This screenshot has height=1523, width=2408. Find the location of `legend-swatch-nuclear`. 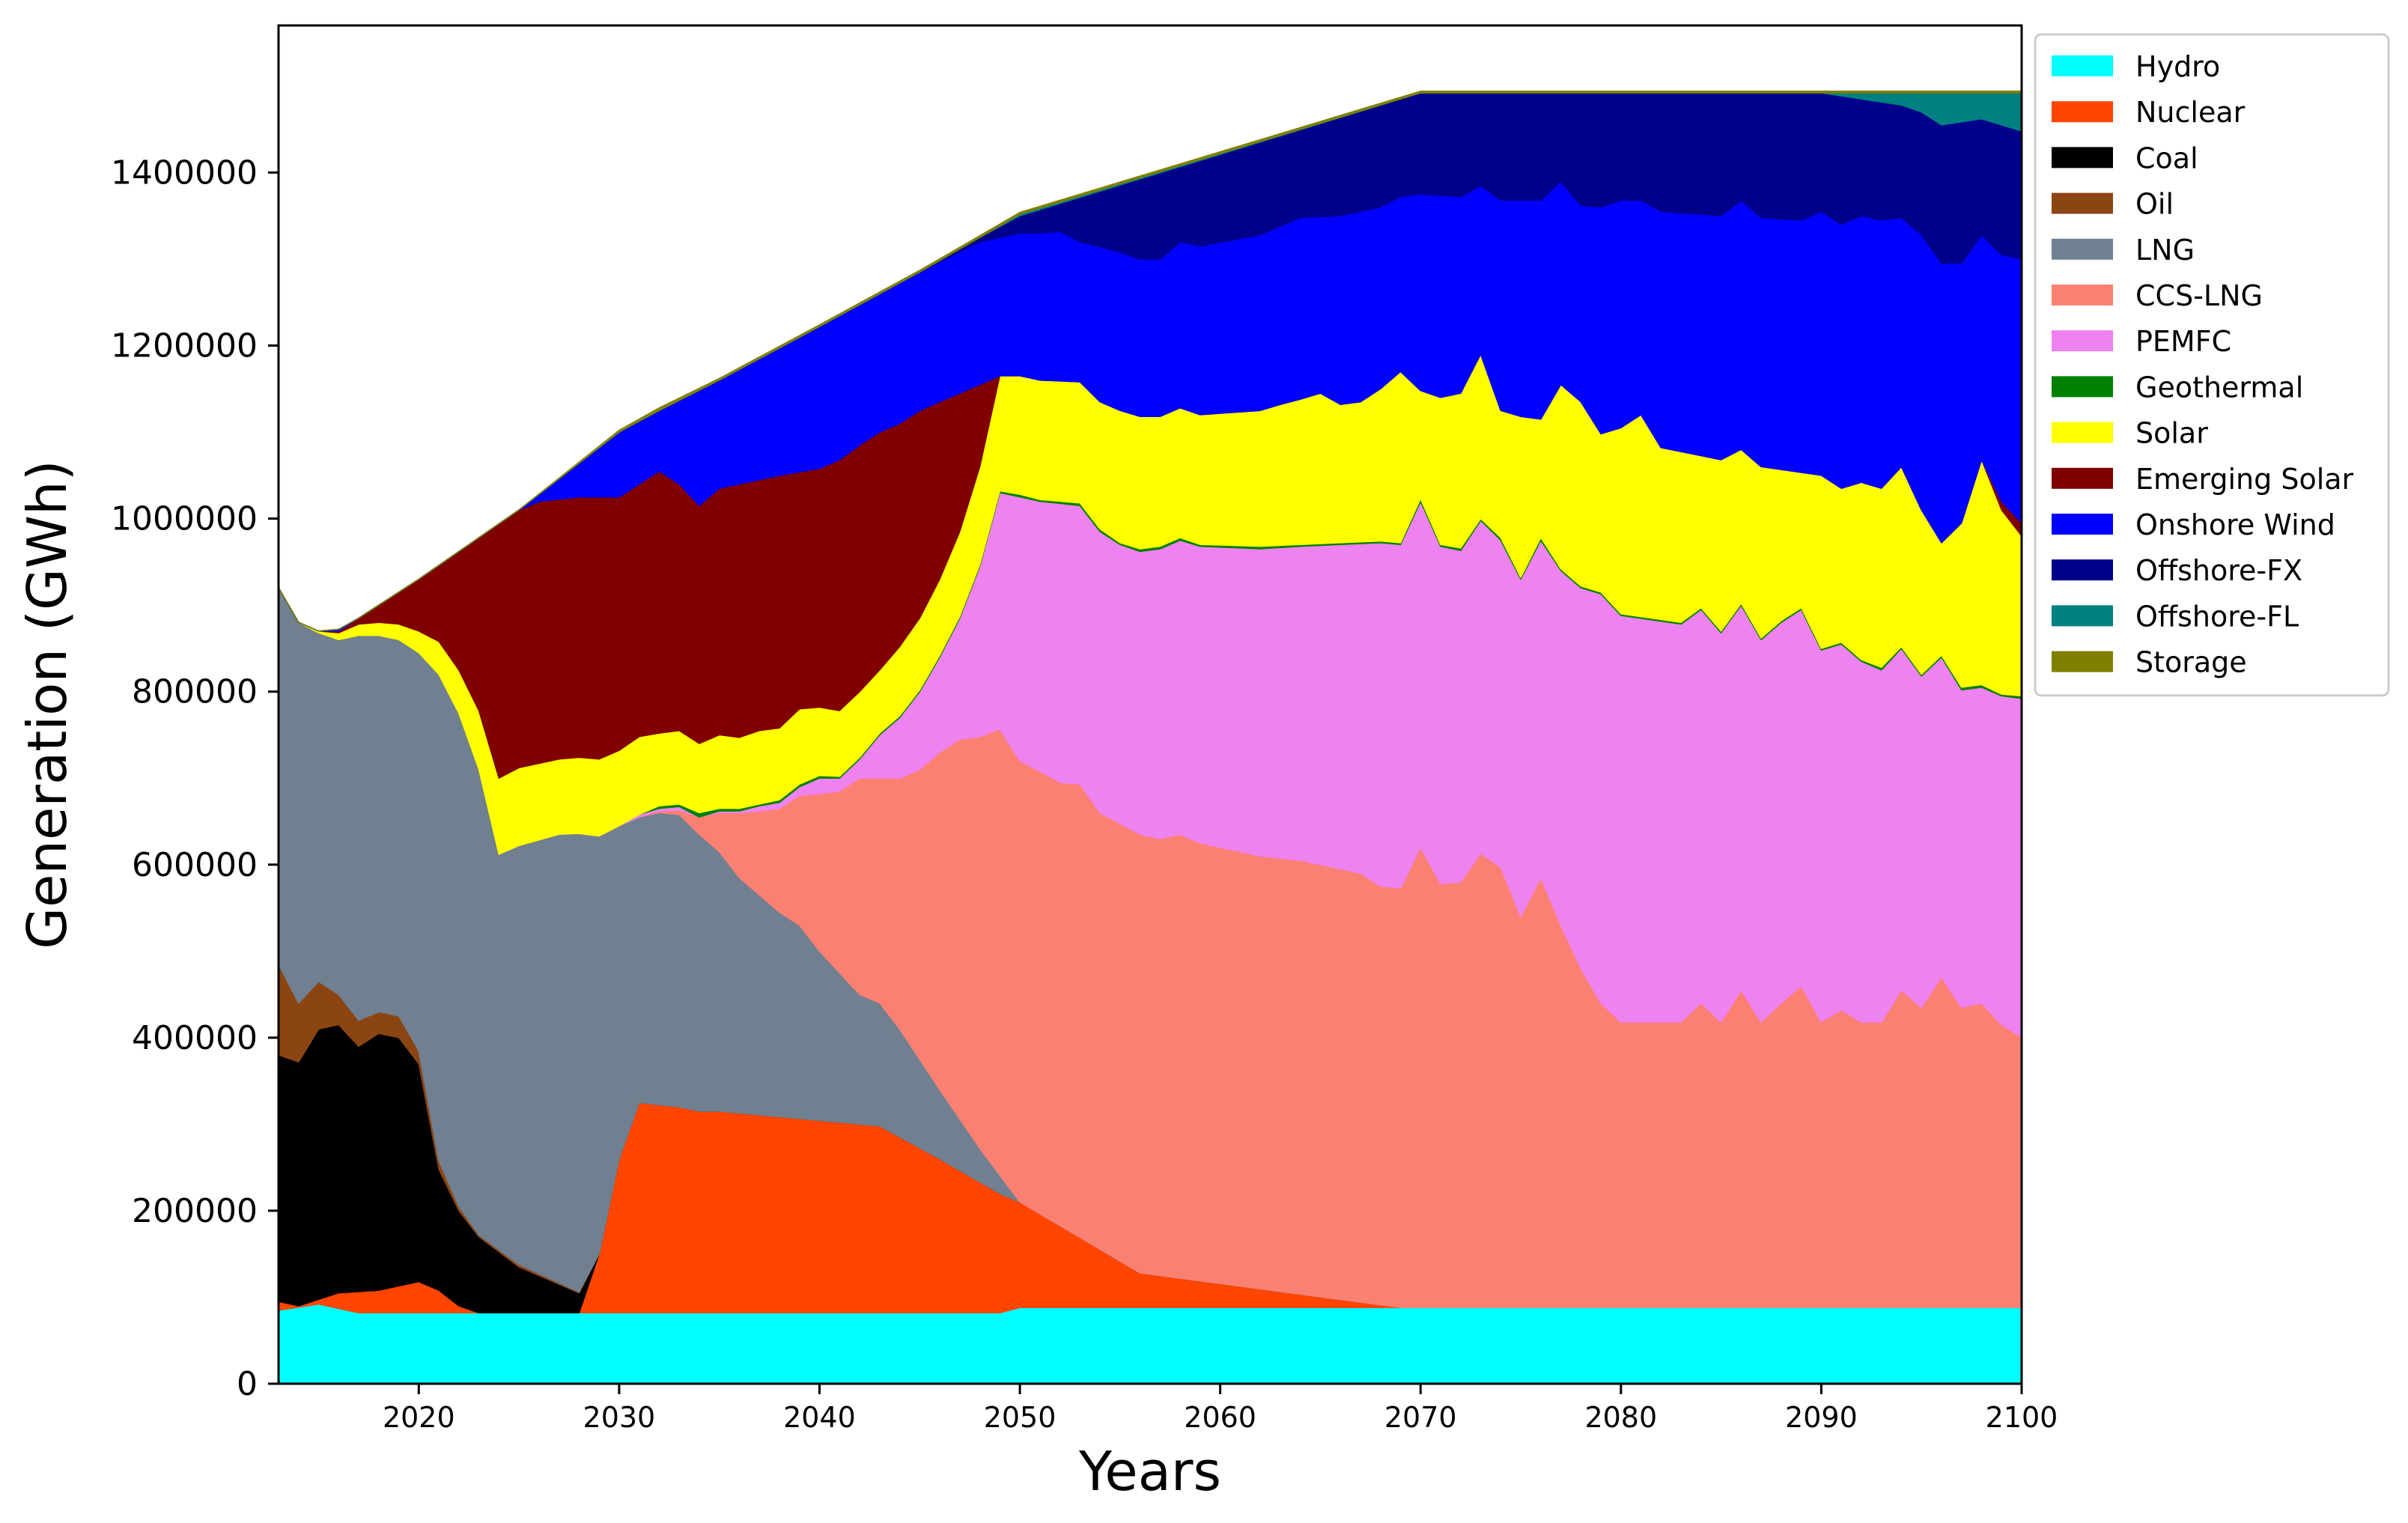

legend-swatch-nuclear is located at coordinates (2083, 112).